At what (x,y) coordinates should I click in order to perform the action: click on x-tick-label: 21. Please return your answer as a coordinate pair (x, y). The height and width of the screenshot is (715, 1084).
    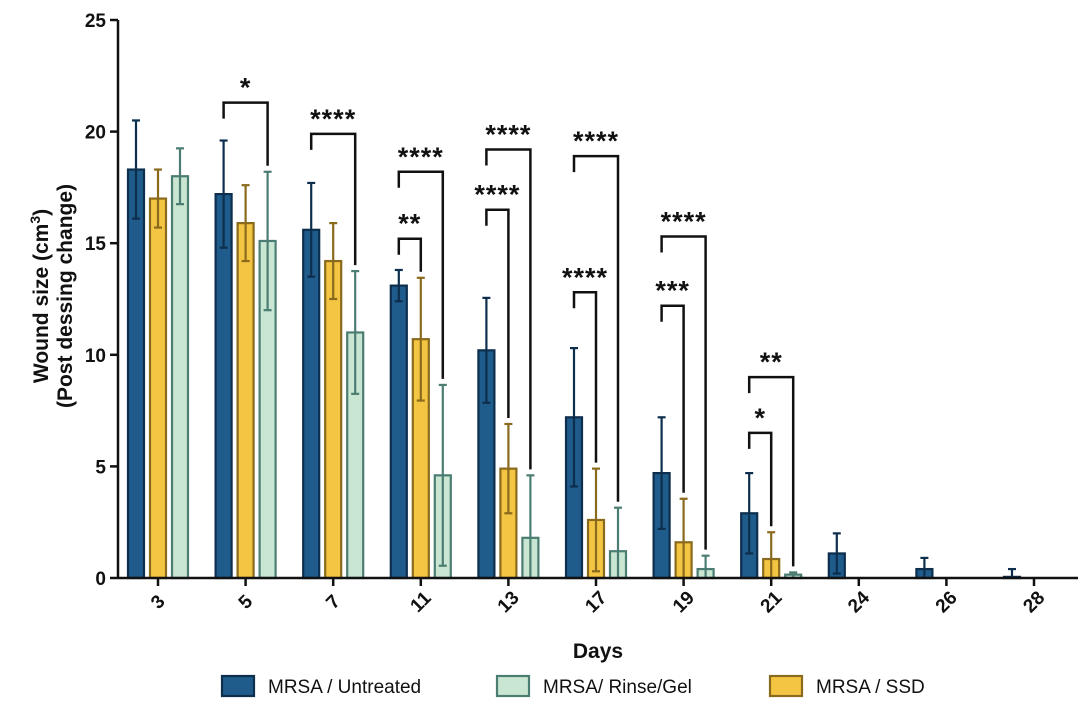
    Looking at the image, I should click on (772, 602).